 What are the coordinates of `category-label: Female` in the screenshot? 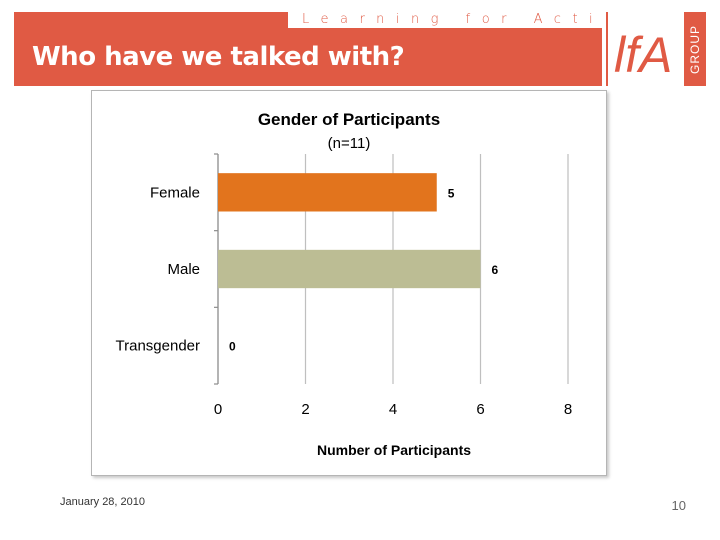 It's located at (175, 192).